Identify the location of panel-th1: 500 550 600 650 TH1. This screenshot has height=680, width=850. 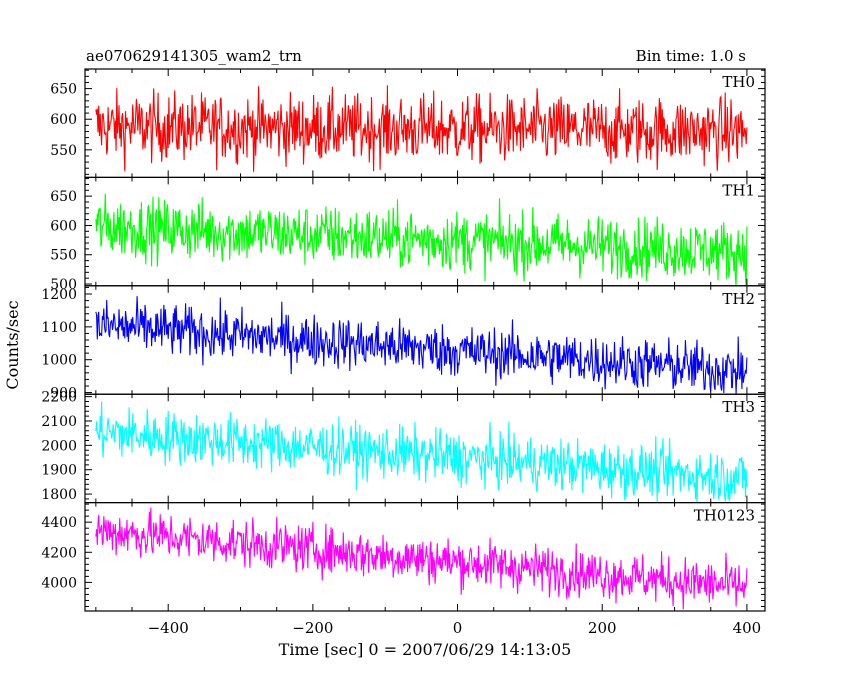
(408, 234).